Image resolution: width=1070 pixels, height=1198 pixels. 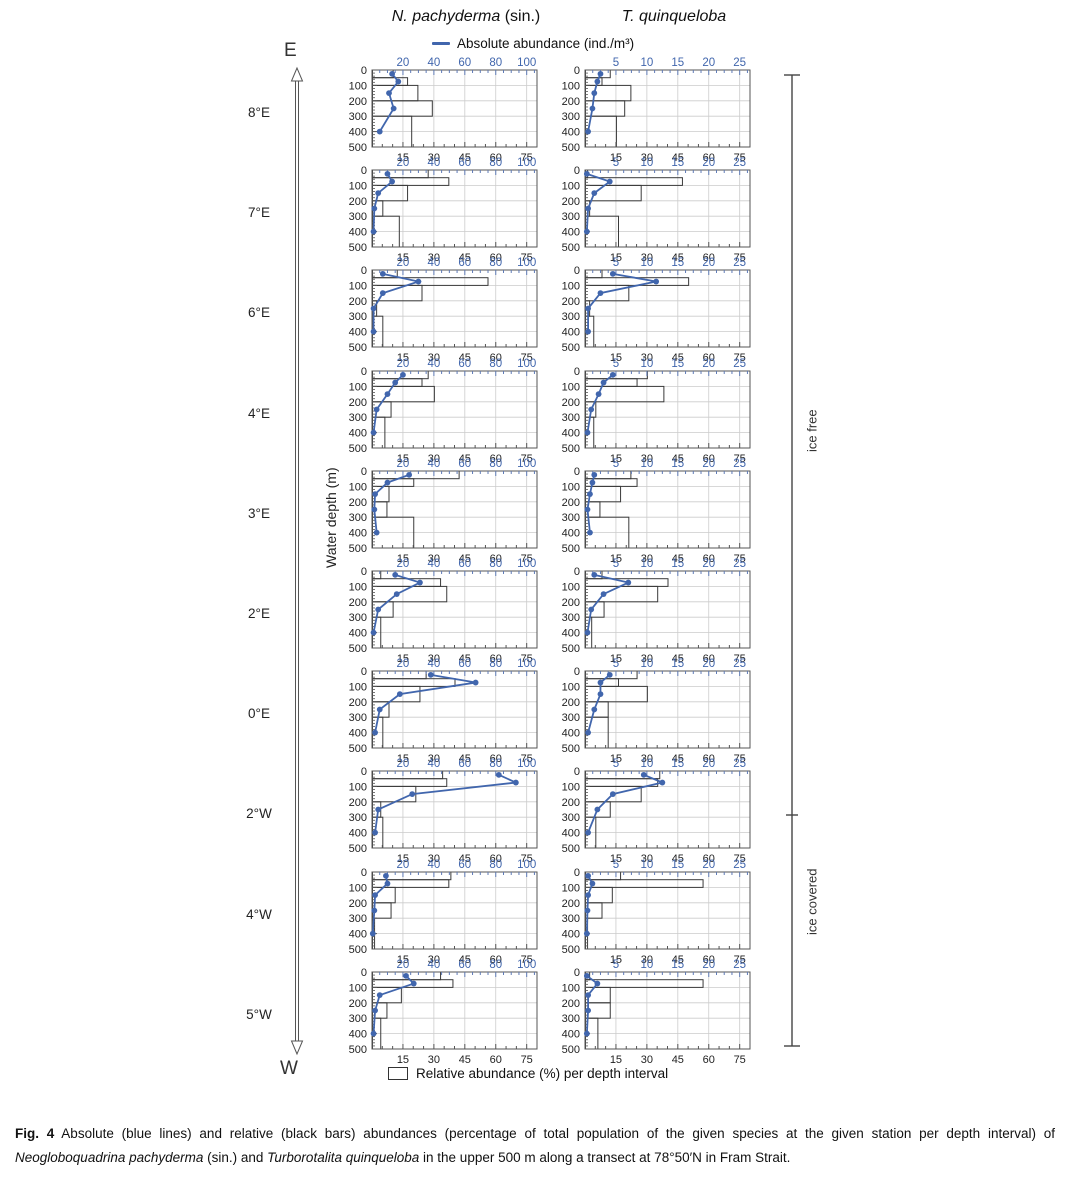 I want to click on svg-text: 25, so click(x=739, y=364).